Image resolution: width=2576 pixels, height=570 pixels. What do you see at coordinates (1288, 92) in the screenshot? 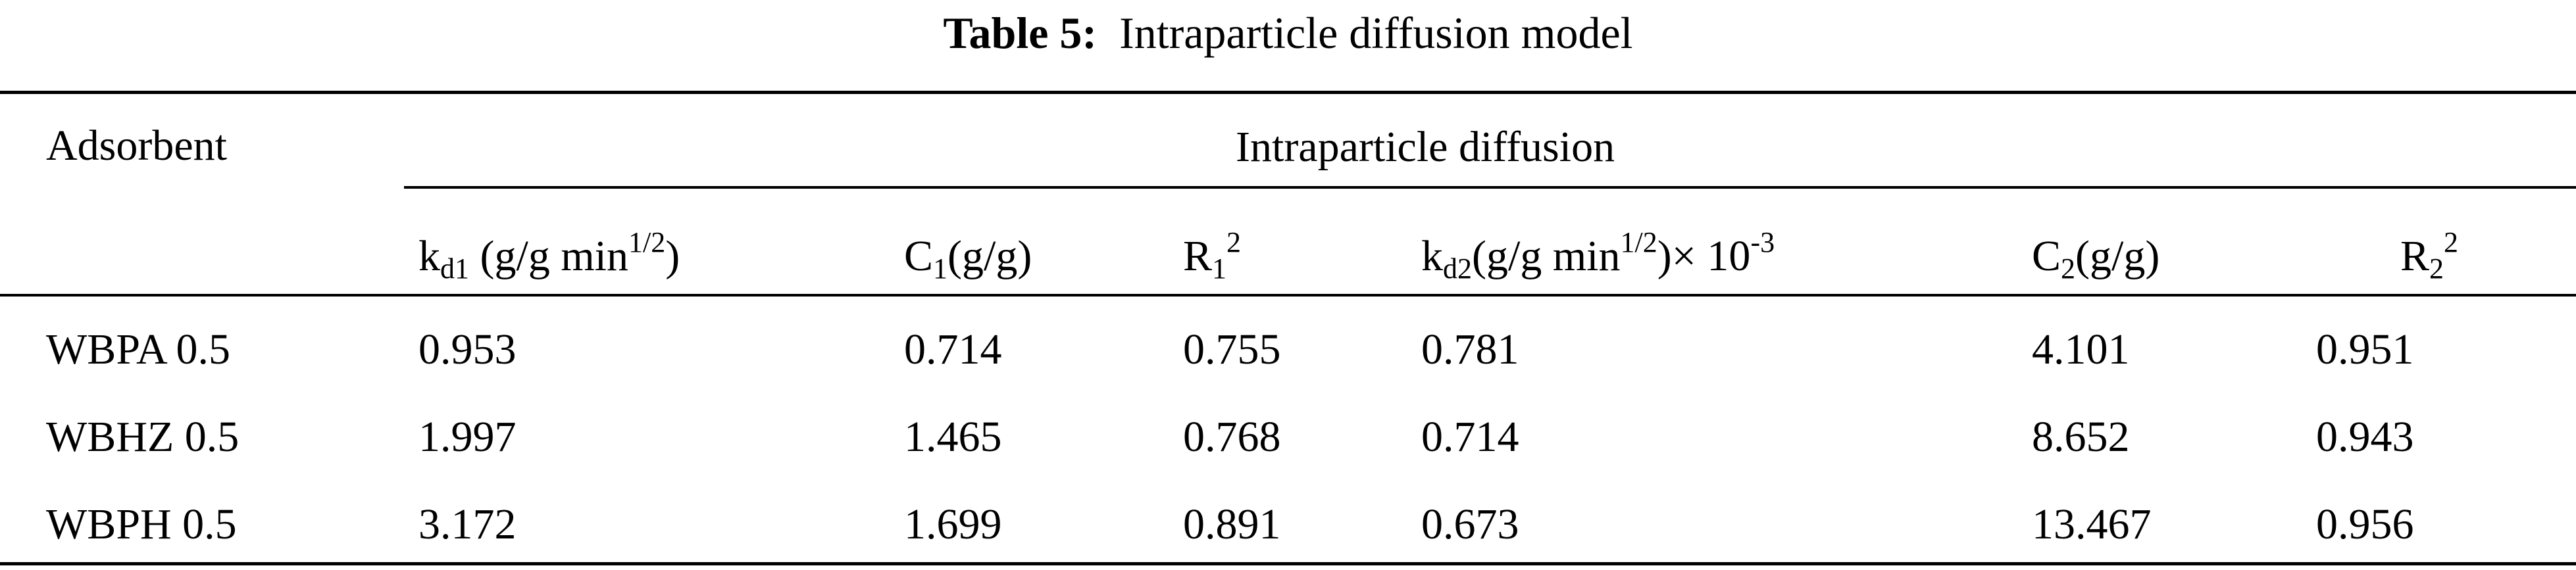
I see `table-top-rule` at bounding box center [1288, 92].